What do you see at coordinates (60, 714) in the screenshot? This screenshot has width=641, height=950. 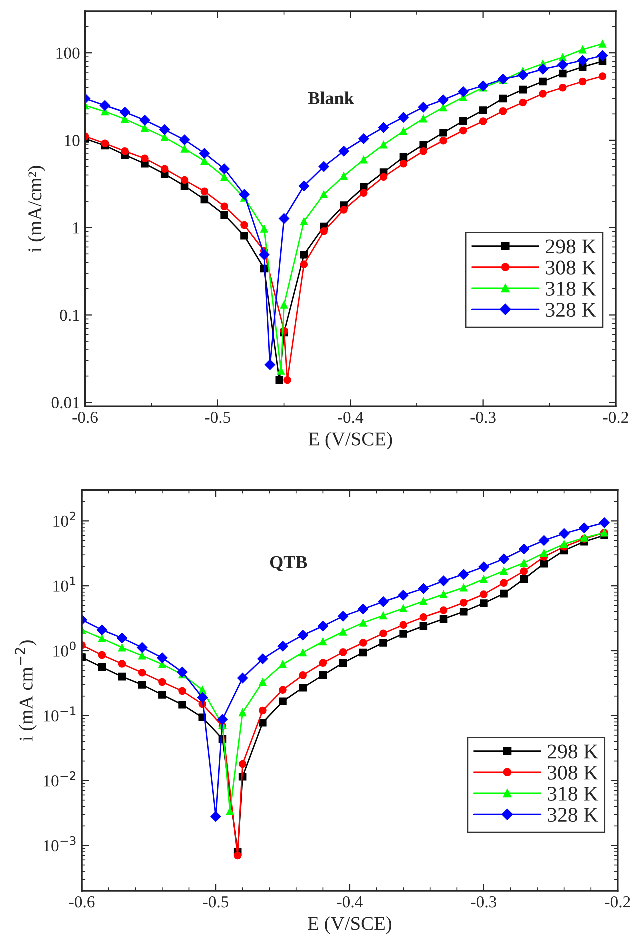 I see `y-tick-label: 10$^{−1}$` at bounding box center [60, 714].